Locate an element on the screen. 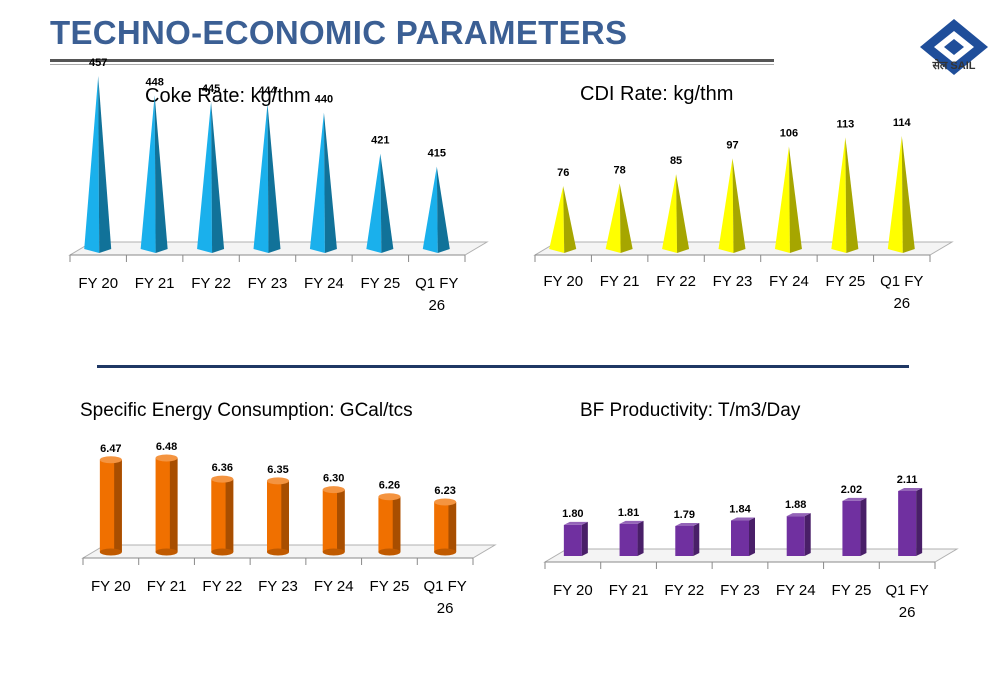  chart-title: CDI Rate: kg/thm is located at coordinates (656, 94).